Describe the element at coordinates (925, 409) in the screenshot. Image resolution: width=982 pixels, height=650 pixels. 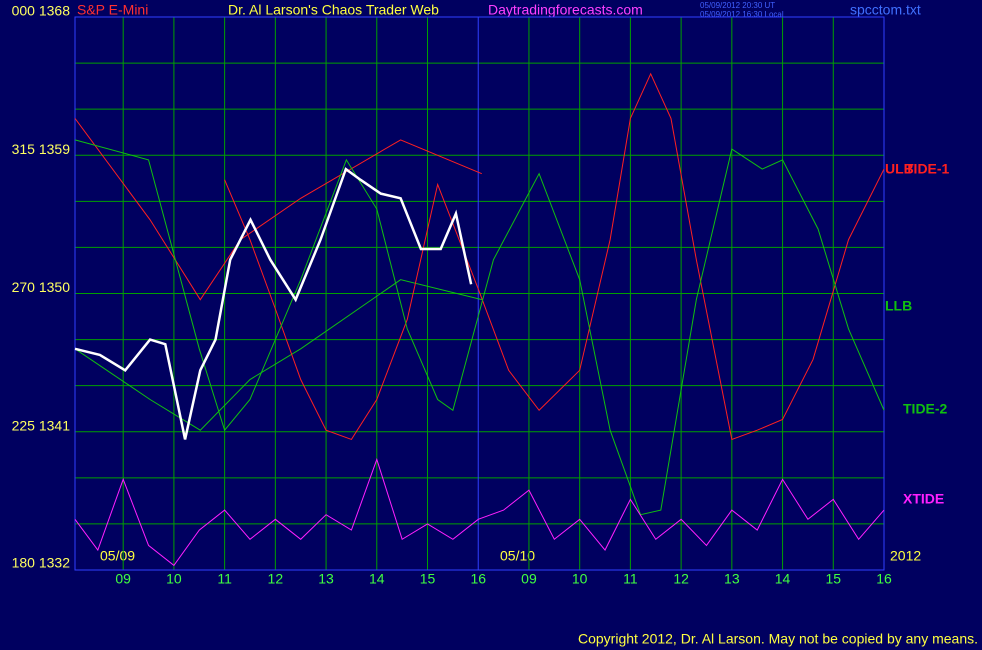
I see `series-label: TIDE-2` at that location.